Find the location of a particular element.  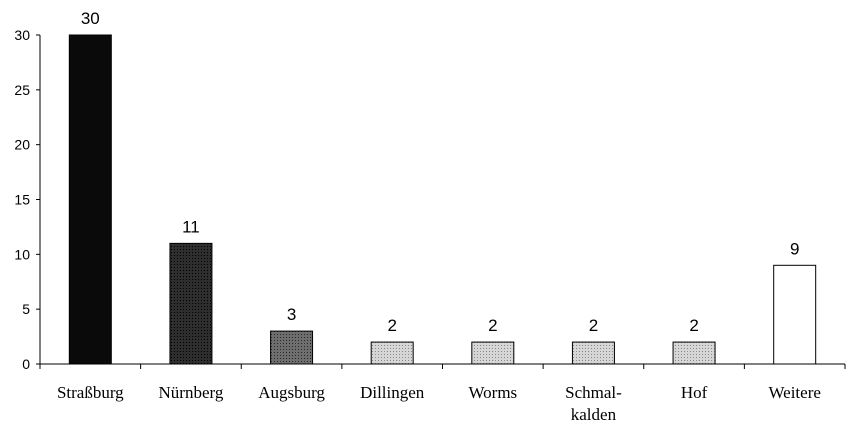

category-label: Weitere is located at coordinates (794, 392).